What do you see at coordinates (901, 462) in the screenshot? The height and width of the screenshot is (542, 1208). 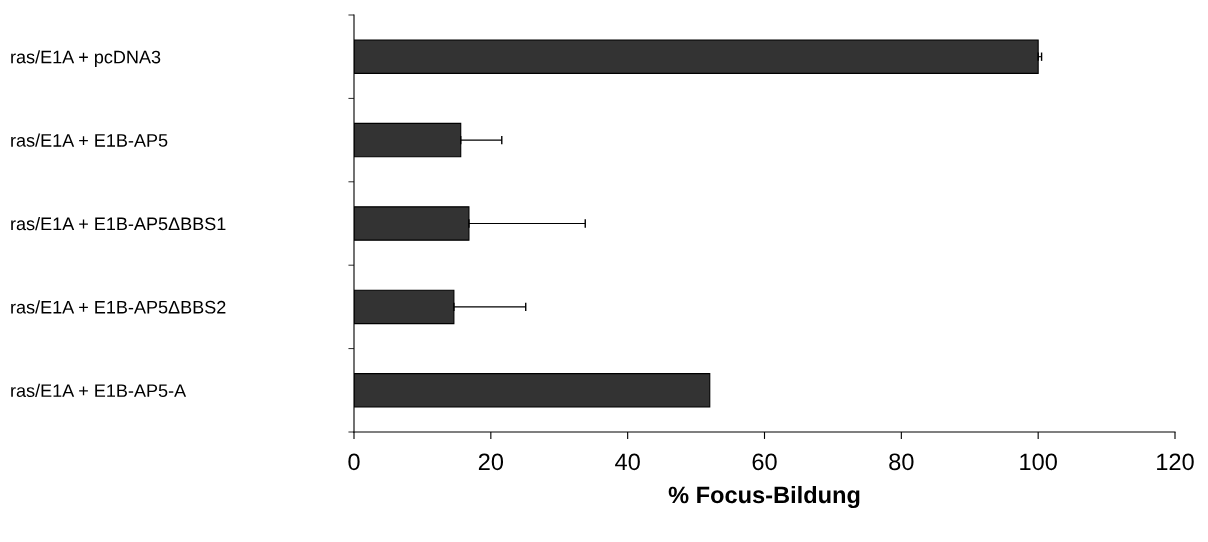 I see `x-tick-label: 80` at bounding box center [901, 462].